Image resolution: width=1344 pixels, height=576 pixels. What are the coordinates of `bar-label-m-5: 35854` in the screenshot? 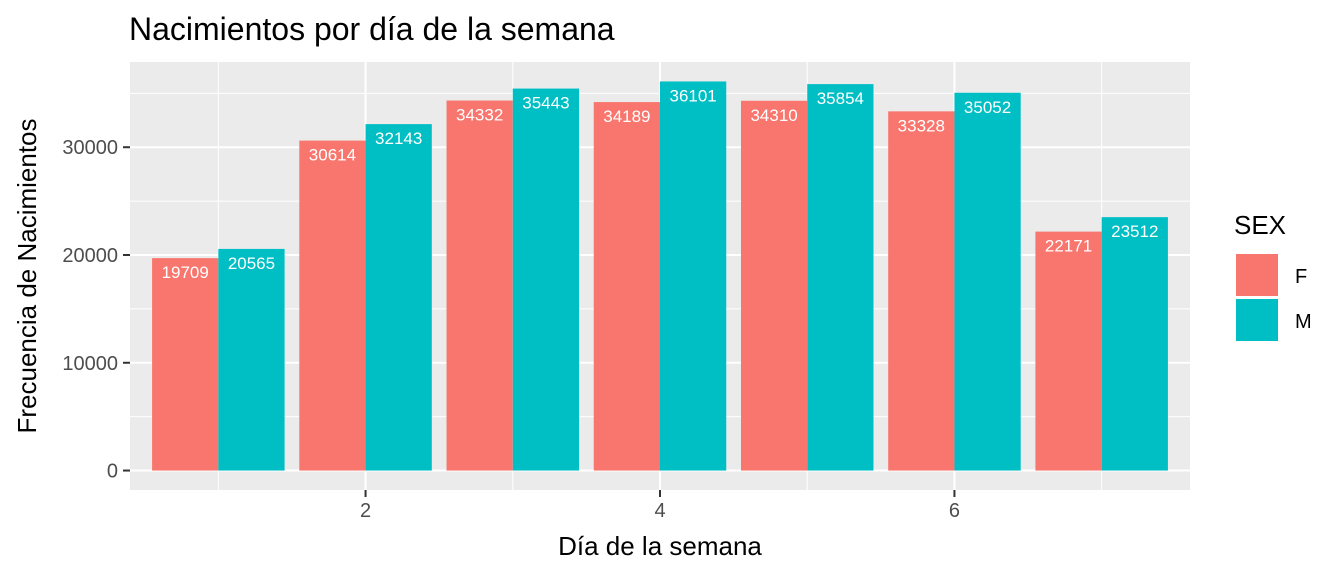 It's located at (840, 98).